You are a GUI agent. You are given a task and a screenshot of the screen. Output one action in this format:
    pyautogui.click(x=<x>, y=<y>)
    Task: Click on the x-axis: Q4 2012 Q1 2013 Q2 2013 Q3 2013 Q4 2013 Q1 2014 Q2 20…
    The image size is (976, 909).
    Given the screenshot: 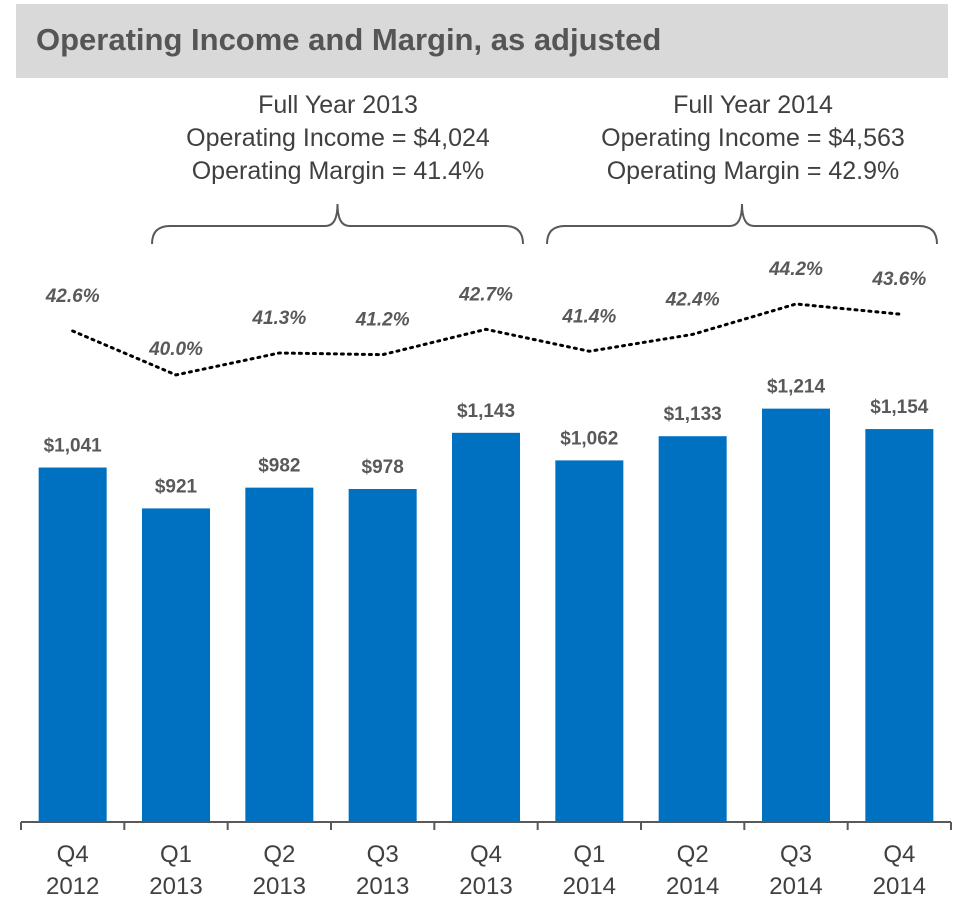 What is the action you would take?
    pyautogui.click(x=486, y=860)
    